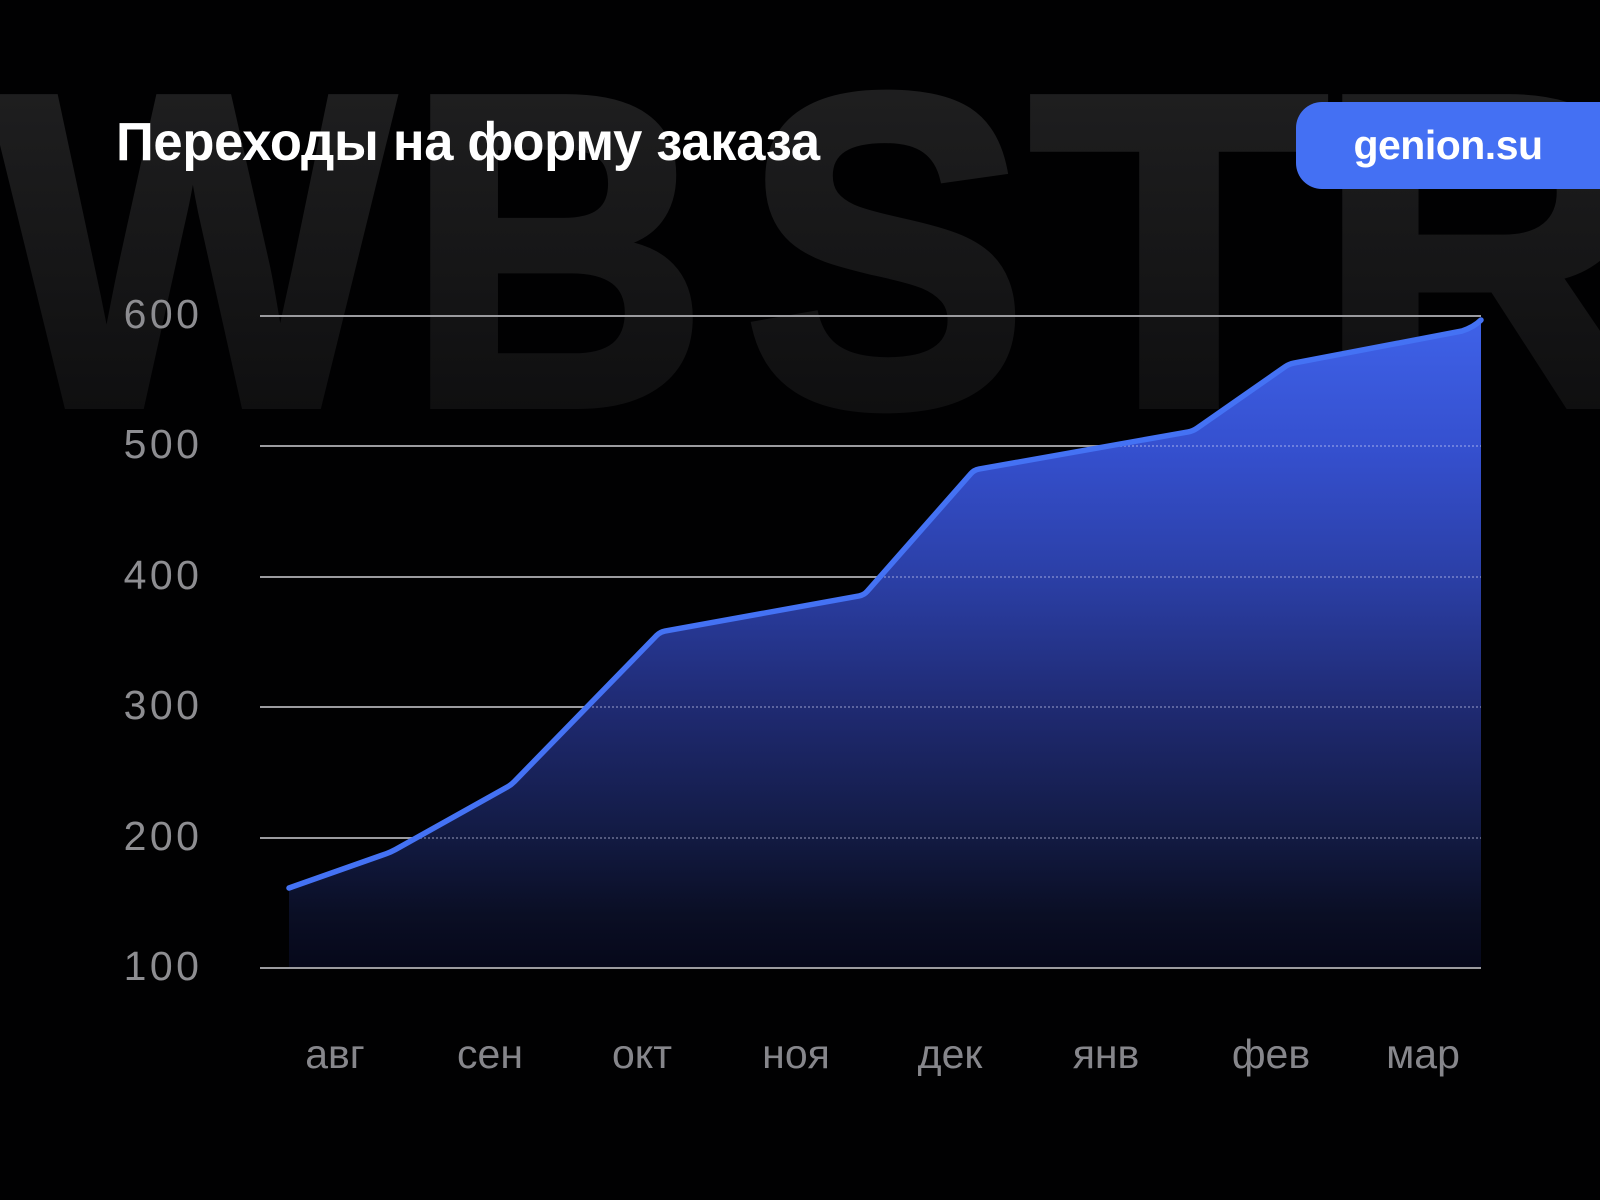 The image size is (1600, 1200). Describe the element at coordinates (199, 250) in the screenshot. I see `svg-text: W` at that location.